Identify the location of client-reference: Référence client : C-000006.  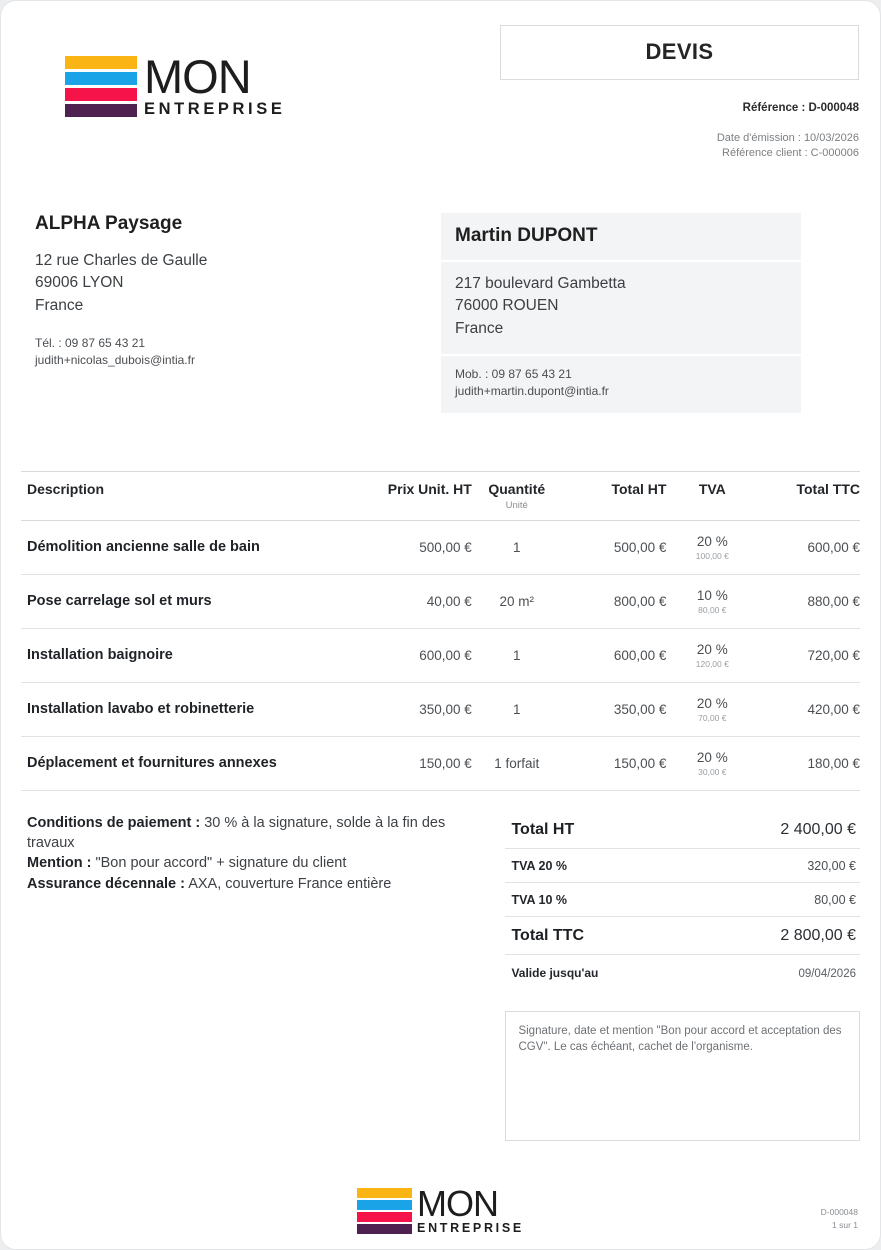
(790, 152).